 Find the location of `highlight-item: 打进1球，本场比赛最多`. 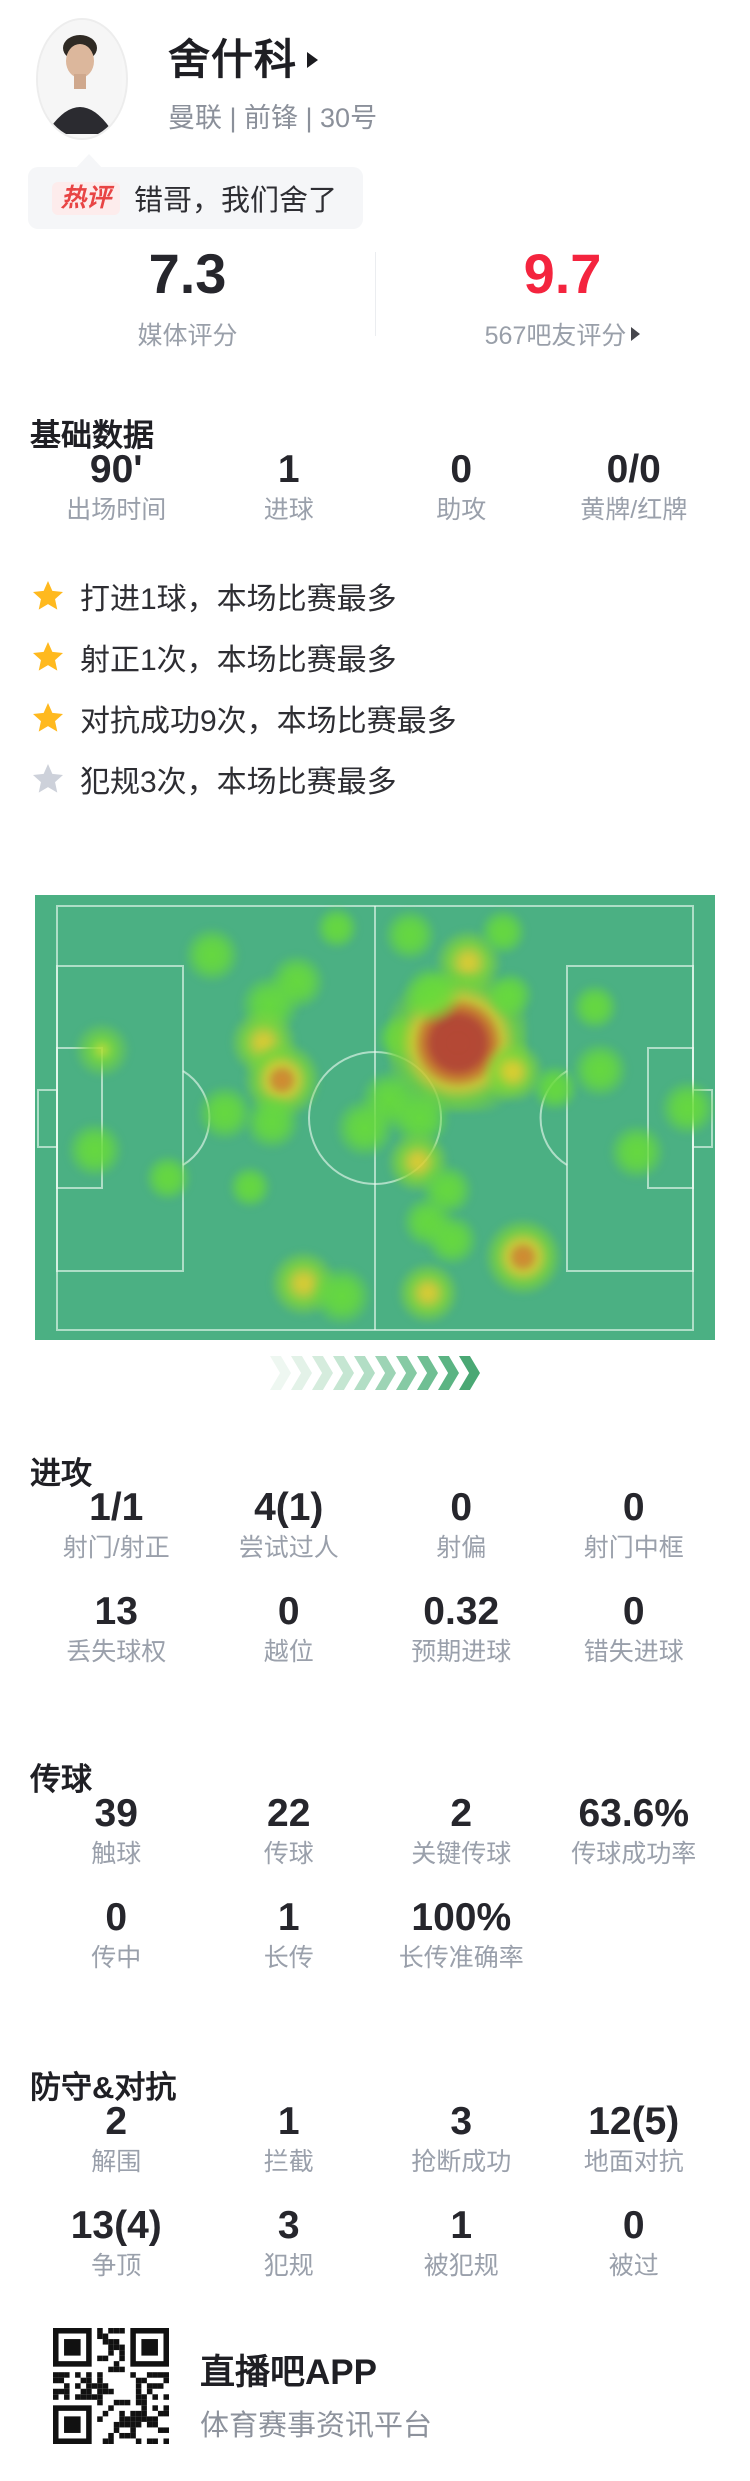

highlight-item: 打进1球，本场比赛最多 is located at coordinates (243, 597).